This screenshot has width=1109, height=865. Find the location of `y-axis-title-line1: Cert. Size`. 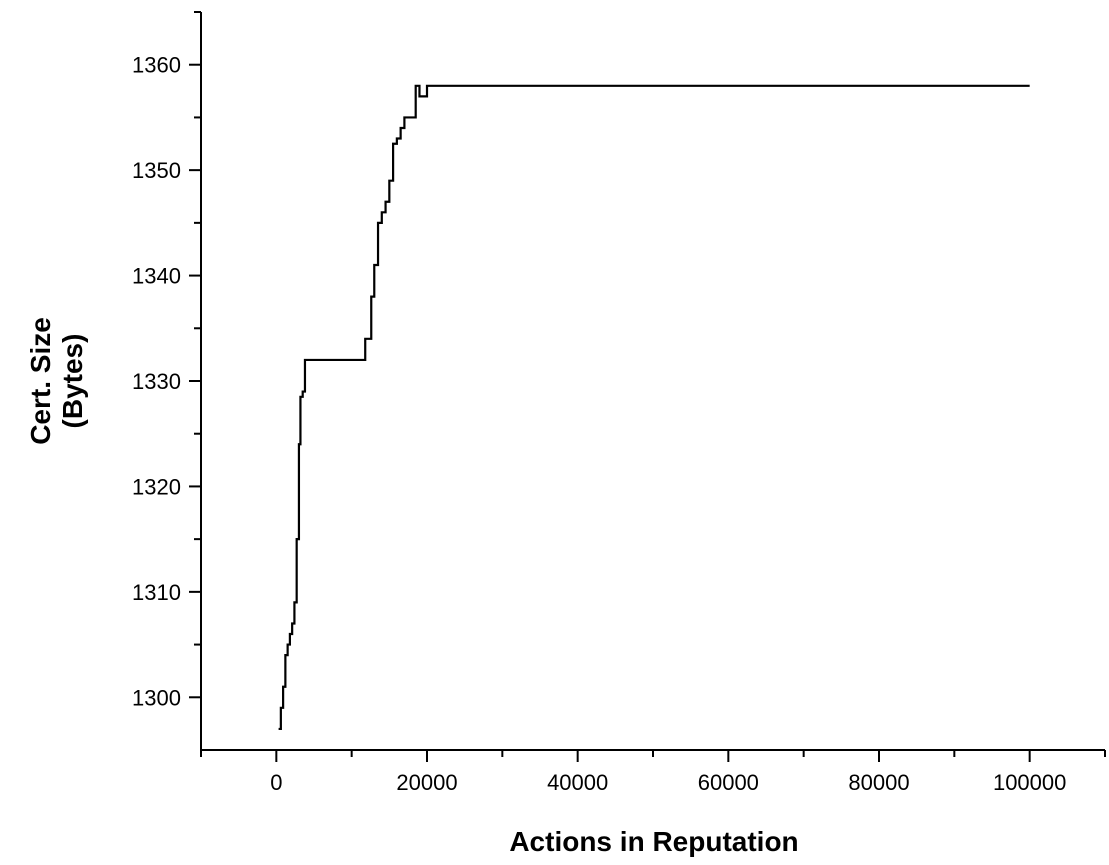

y-axis-title-line1: Cert. Size is located at coordinates (40, 381).